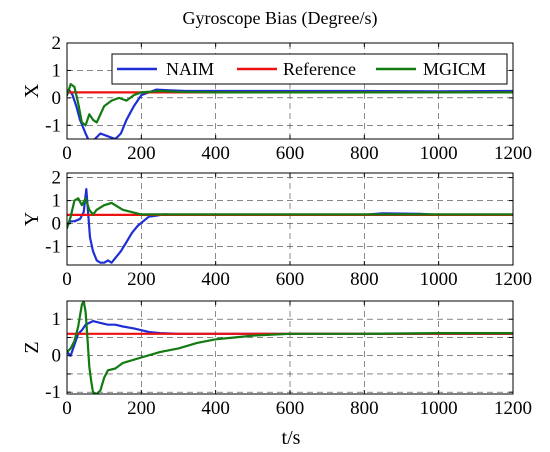 This screenshot has height=452, width=550. What do you see at coordinates (319, 69) in the screenshot?
I see `legend-label-reference: Reference` at bounding box center [319, 69].